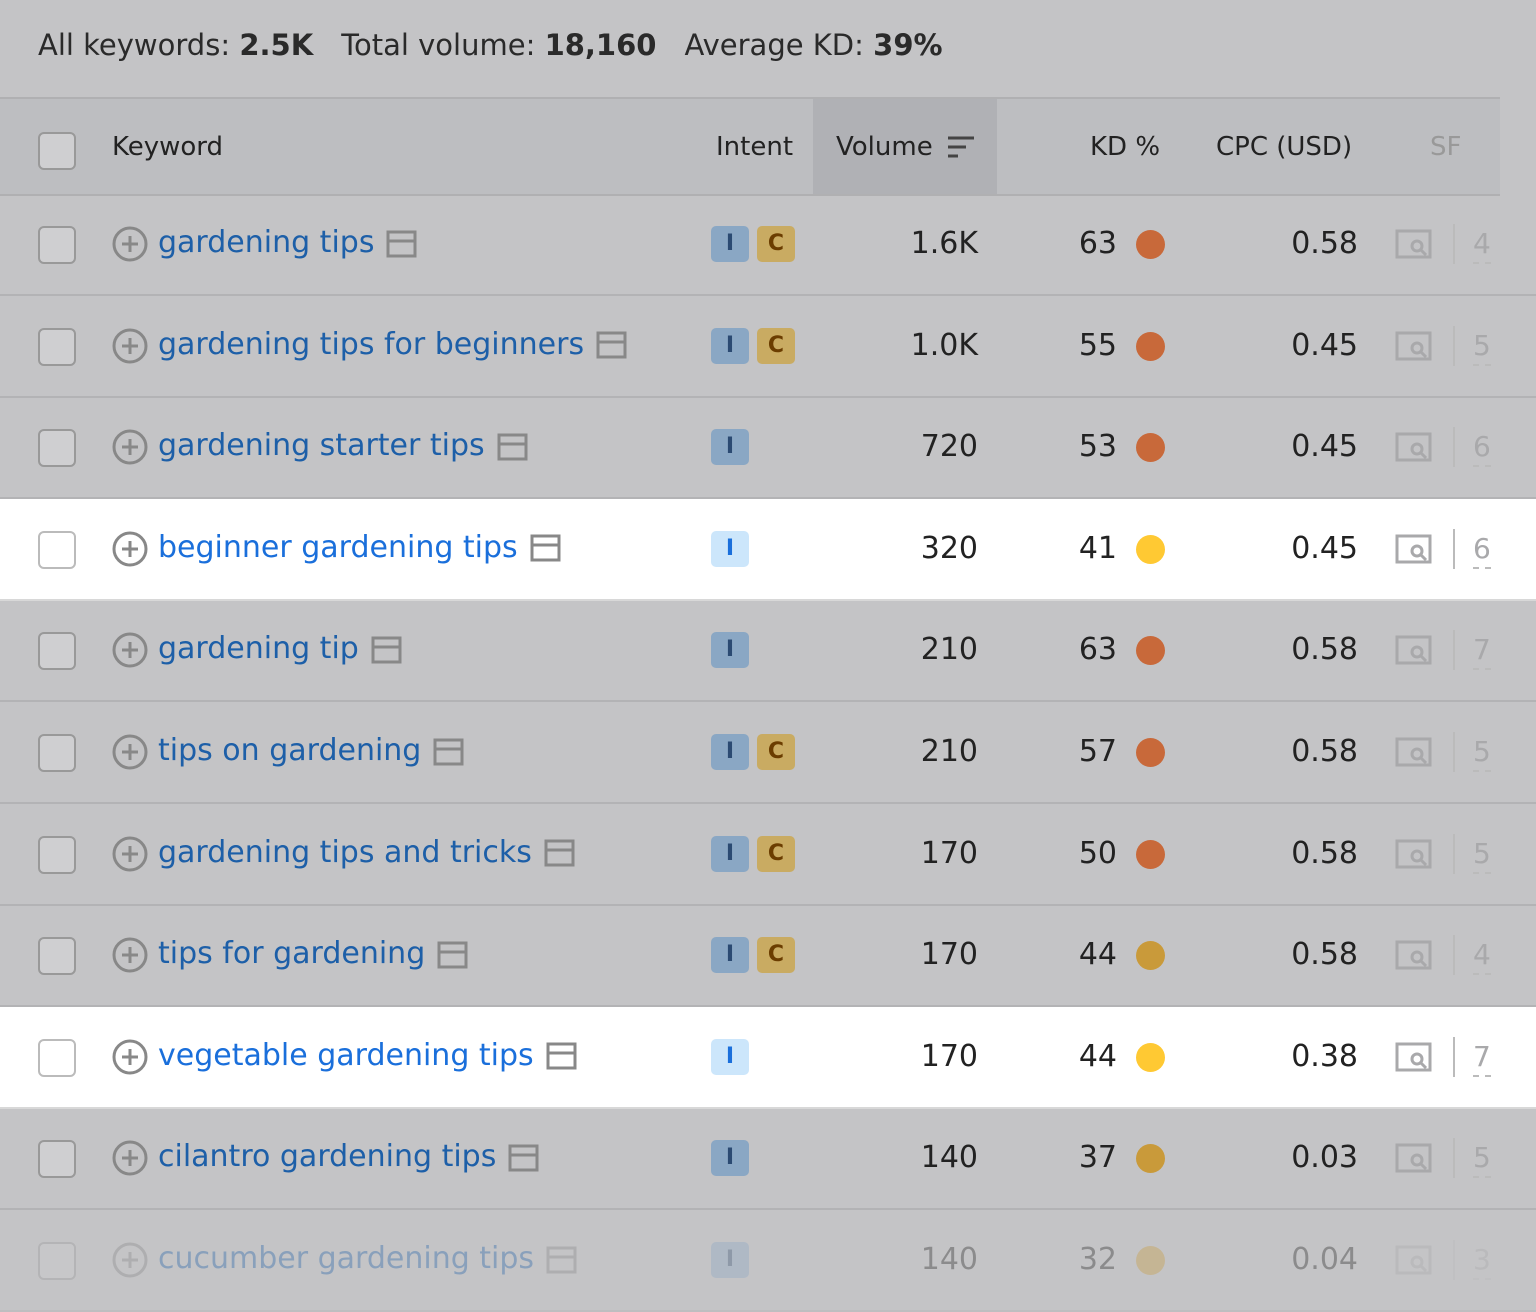 This screenshot has height=1312, width=1536. What do you see at coordinates (768, 549) in the screenshot?
I see `keyword-row: beginner gardening tips I 320 41 0.45 6` at bounding box center [768, 549].